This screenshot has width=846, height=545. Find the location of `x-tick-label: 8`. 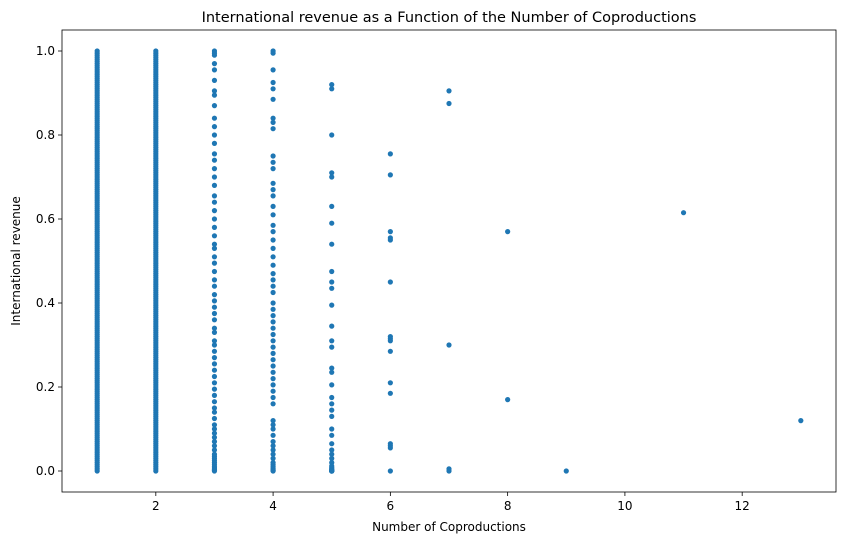

x-tick-label: 8 is located at coordinates (508, 506).